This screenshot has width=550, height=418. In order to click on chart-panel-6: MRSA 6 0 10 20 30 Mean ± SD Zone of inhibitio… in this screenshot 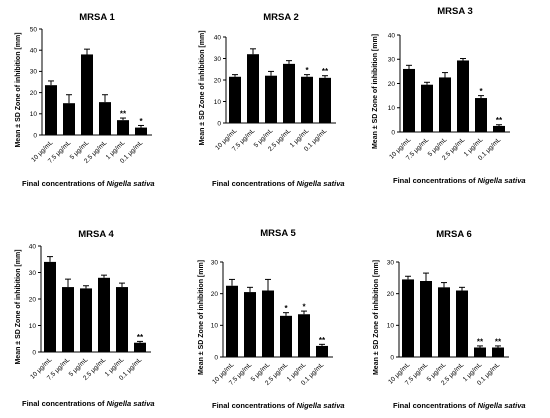, I will do `click(449, 319)`.